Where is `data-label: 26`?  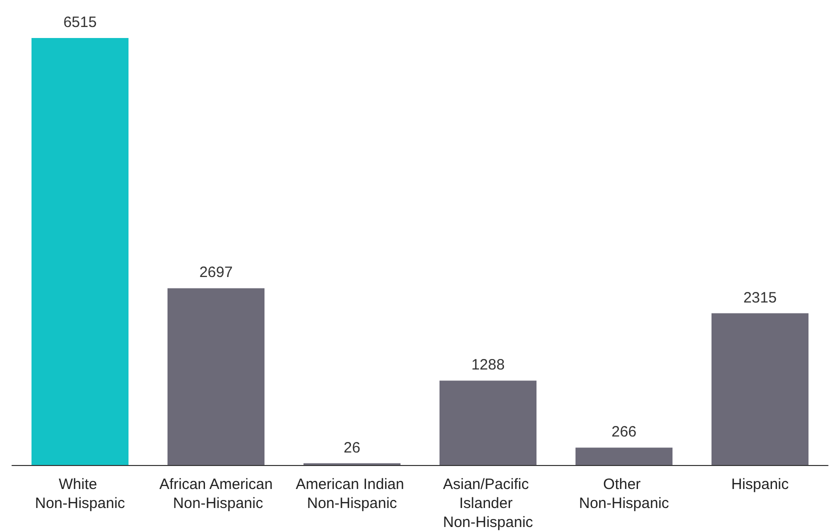
data-label: 26 is located at coordinates (352, 447).